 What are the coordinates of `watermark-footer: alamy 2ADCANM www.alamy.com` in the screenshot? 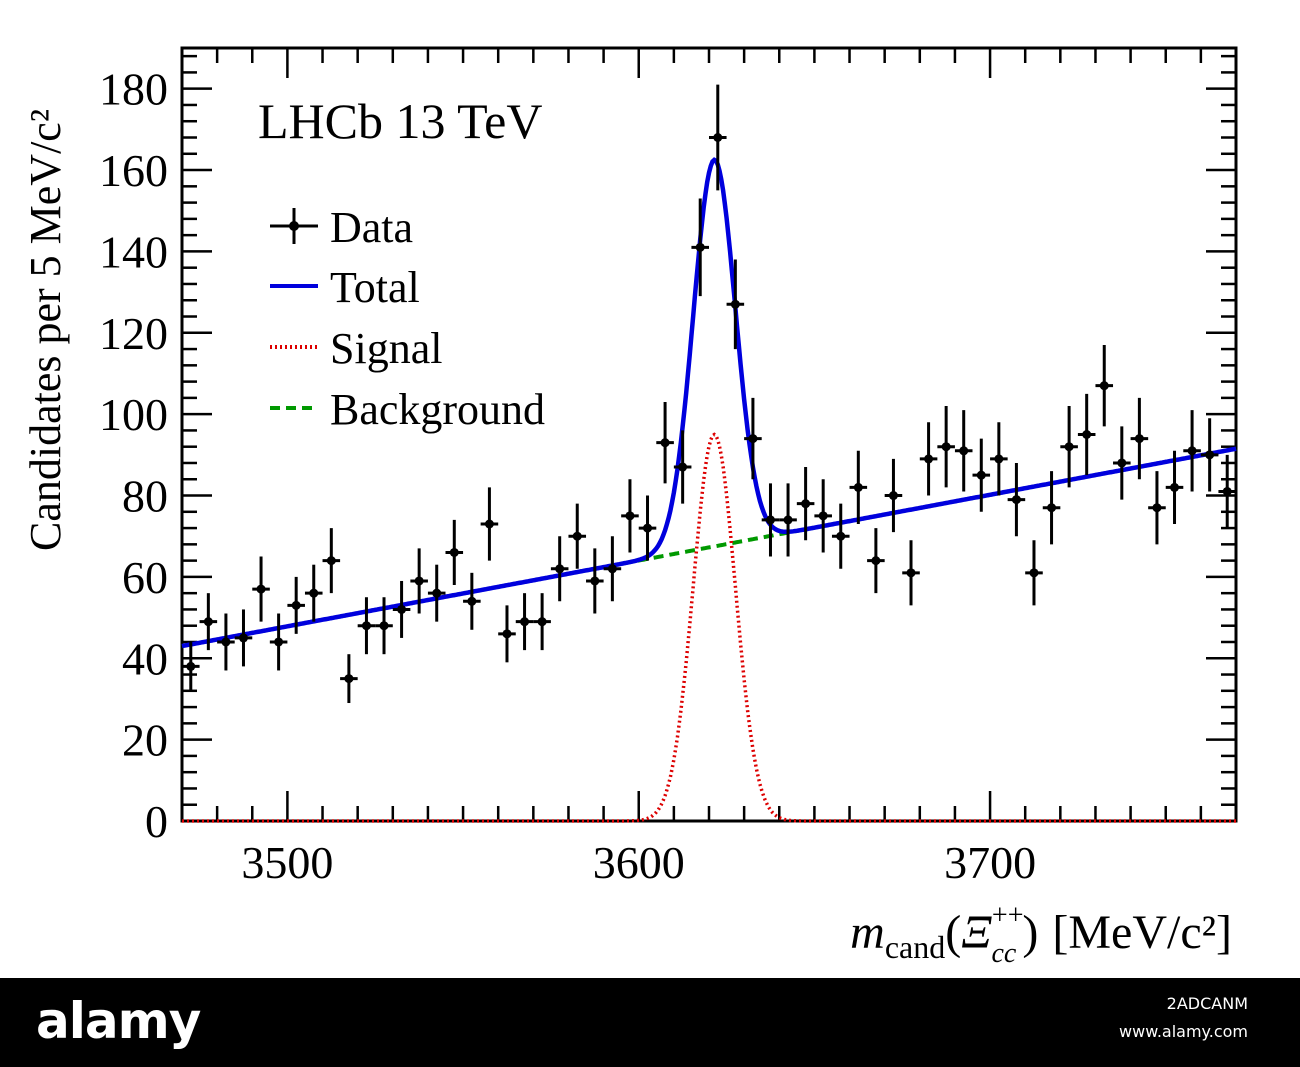 It's located at (650, 1022).